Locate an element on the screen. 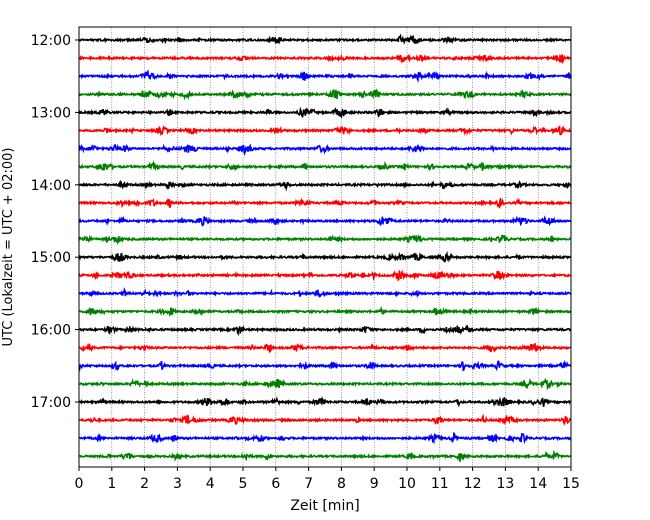 The width and height of the screenshot is (650, 520). x-tick-label: 3 is located at coordinates (177, 484).